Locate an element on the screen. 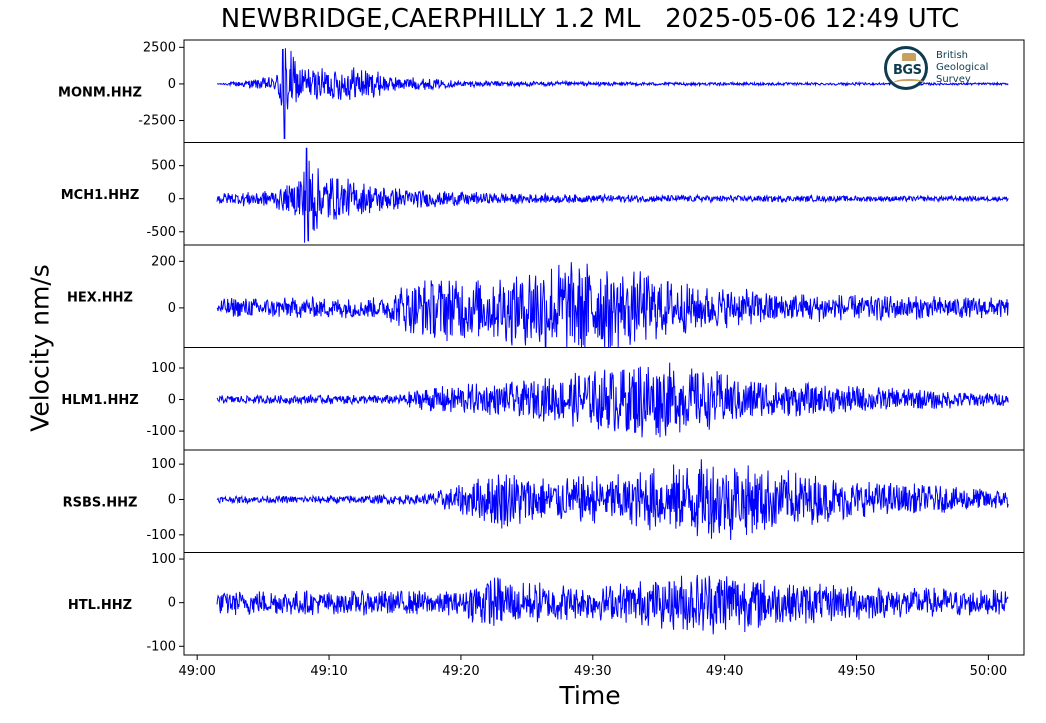  crown-icon is located at coordinates (909, 57).